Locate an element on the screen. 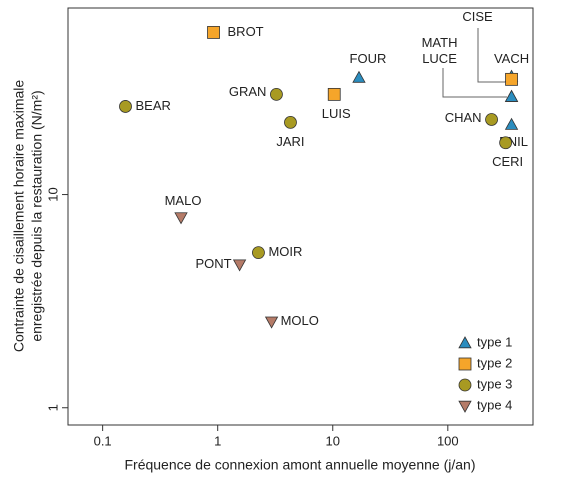 Image resolution: width=573 pixels, height=482 pixels. legend-label: type 3 is located at coordinates (494, 383).